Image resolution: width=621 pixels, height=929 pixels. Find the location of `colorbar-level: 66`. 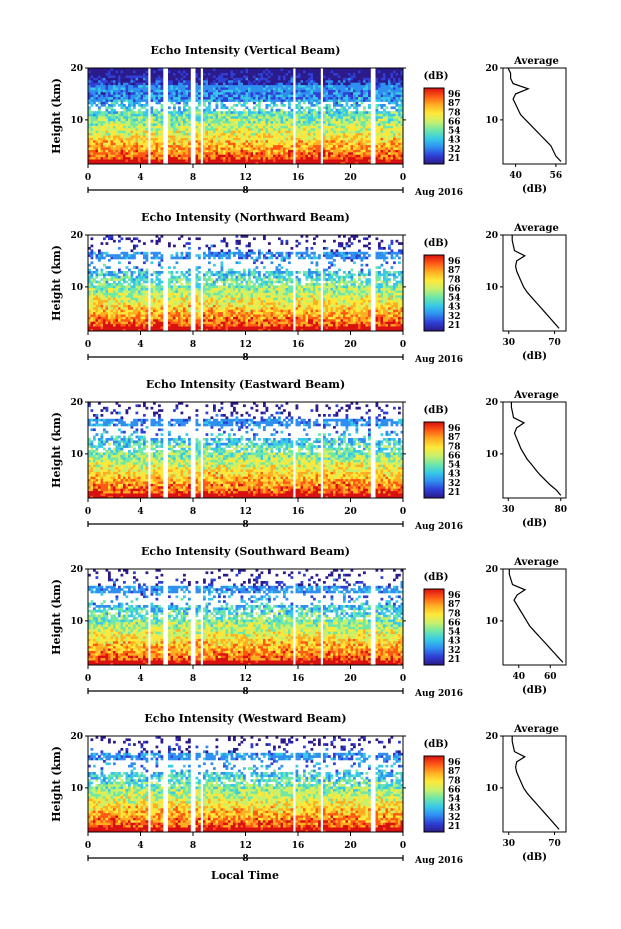

colorbar-level: 66 is located at coordinates (454, 122).